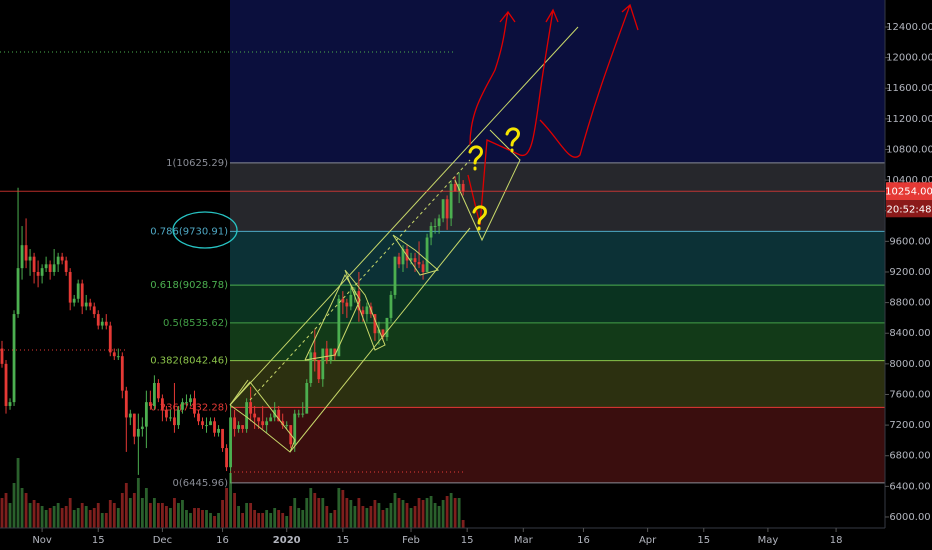  I want to click on last-price-box, so click(909, 191).